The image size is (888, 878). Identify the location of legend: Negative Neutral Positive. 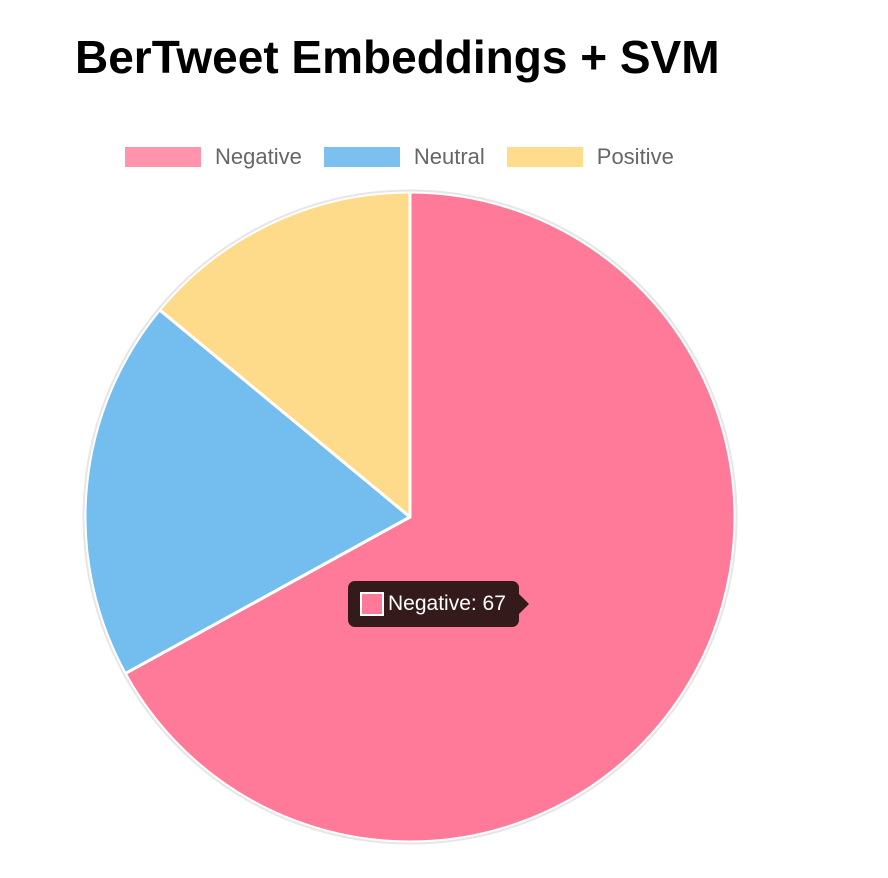
(410, 157).